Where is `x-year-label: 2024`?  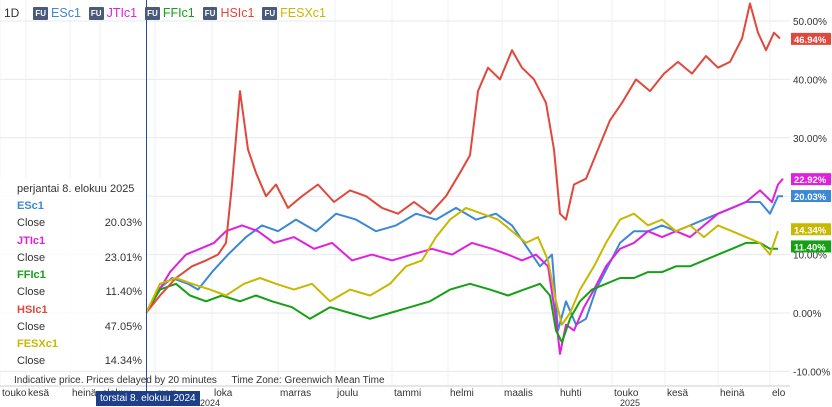
x-year-label: 2024 is located at coordinates (210, 402).